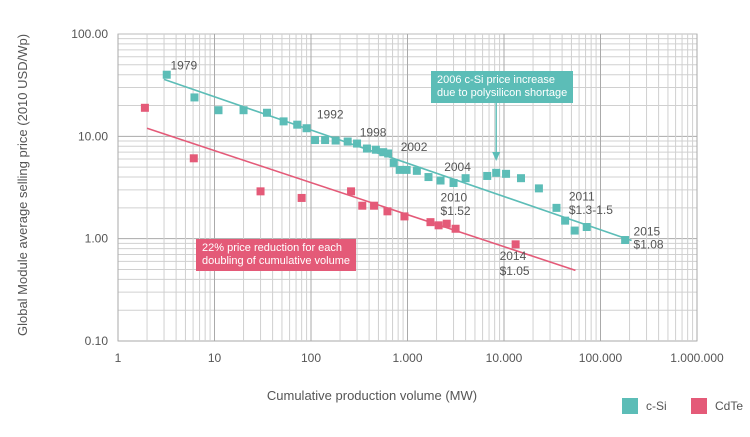 This screenshot has height=437, width=750. I want to click on x-tick-label: 100.000, so click(601, 358).